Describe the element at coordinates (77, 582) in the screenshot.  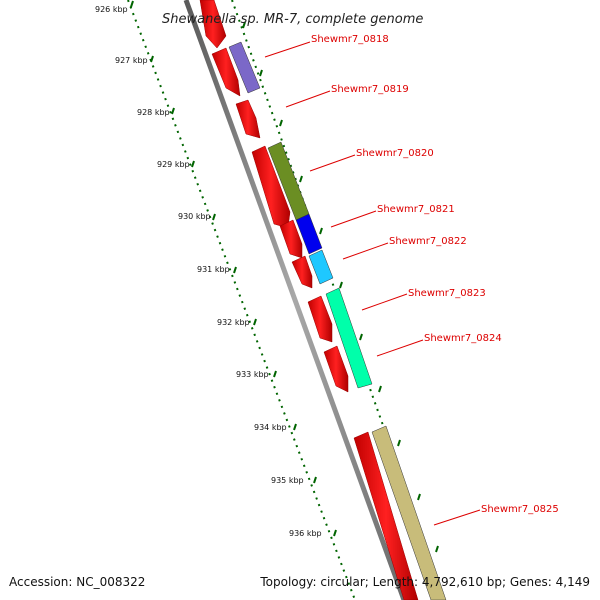
I see `accession-text: Accession: NC_008322` at that location.